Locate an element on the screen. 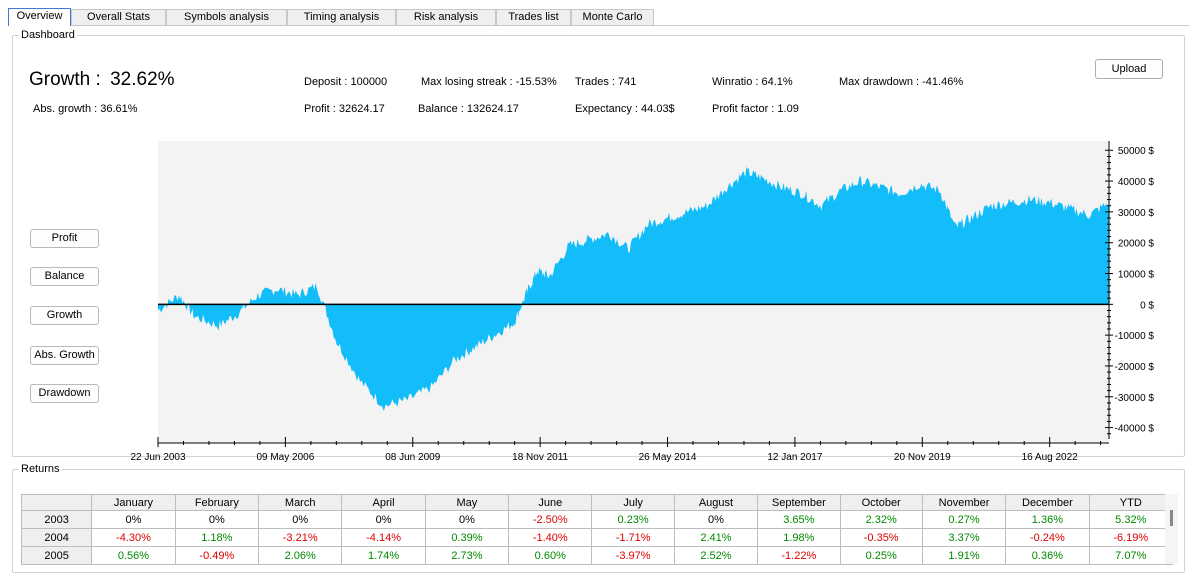 Image resolution: width=1197 pixels, height=573 pixels. y-tick-label: 0 $ is located at coordinates (1147, 305).